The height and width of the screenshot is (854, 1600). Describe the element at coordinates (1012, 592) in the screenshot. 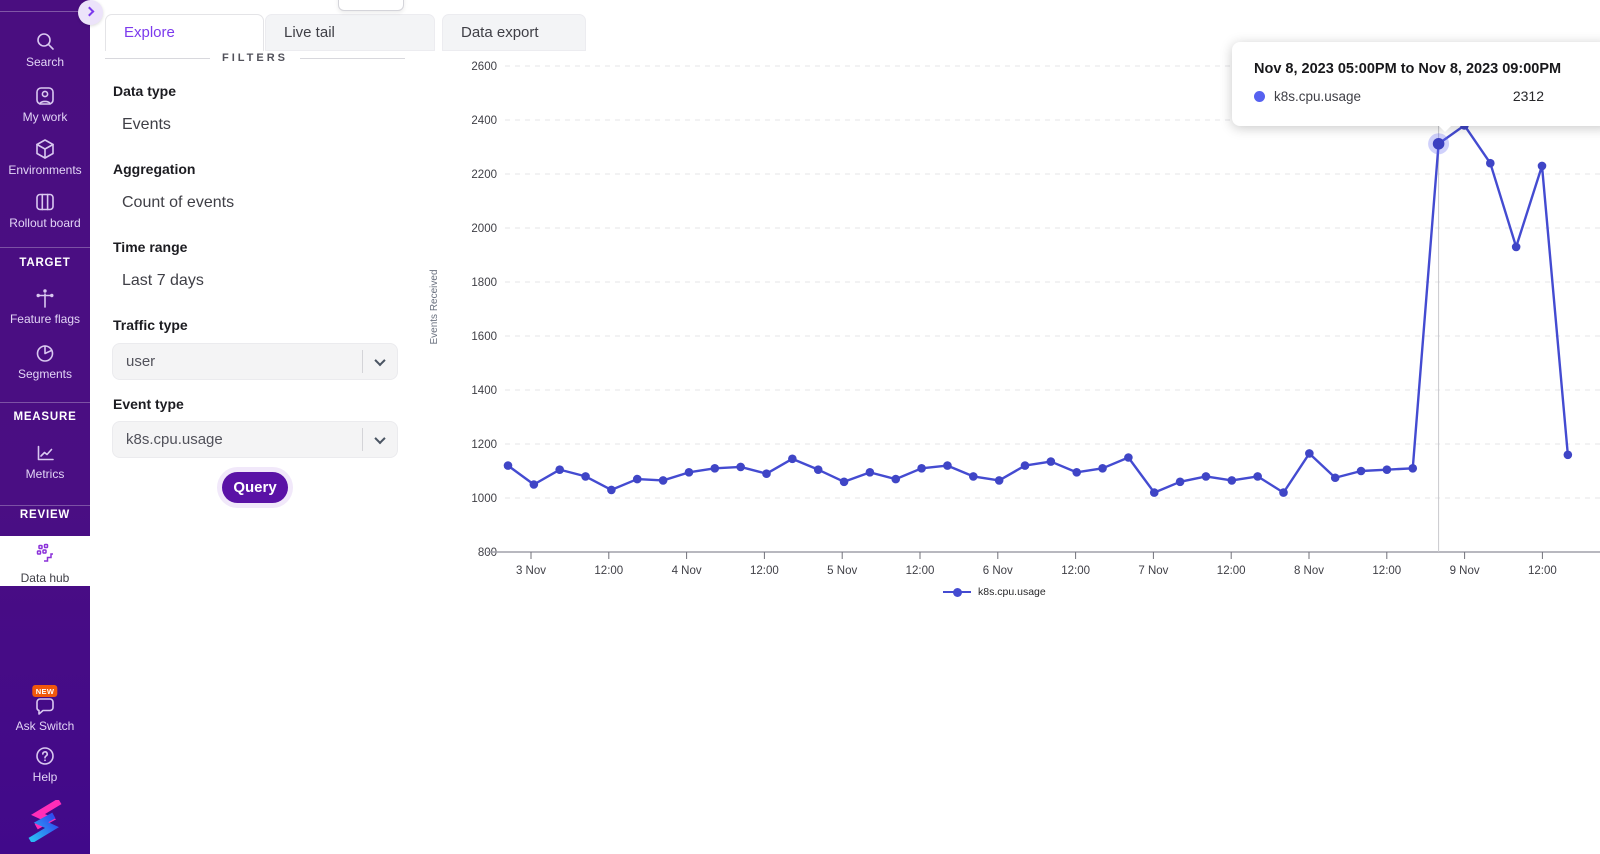

I see `legend-series-label: k8s.cpu.usage` at that location.